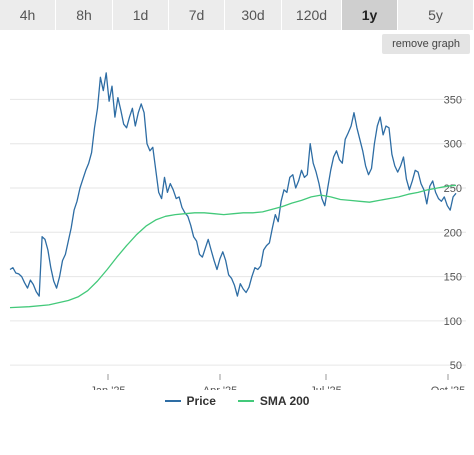  I want to click on sma-legend-swatch, so click(245, 401).